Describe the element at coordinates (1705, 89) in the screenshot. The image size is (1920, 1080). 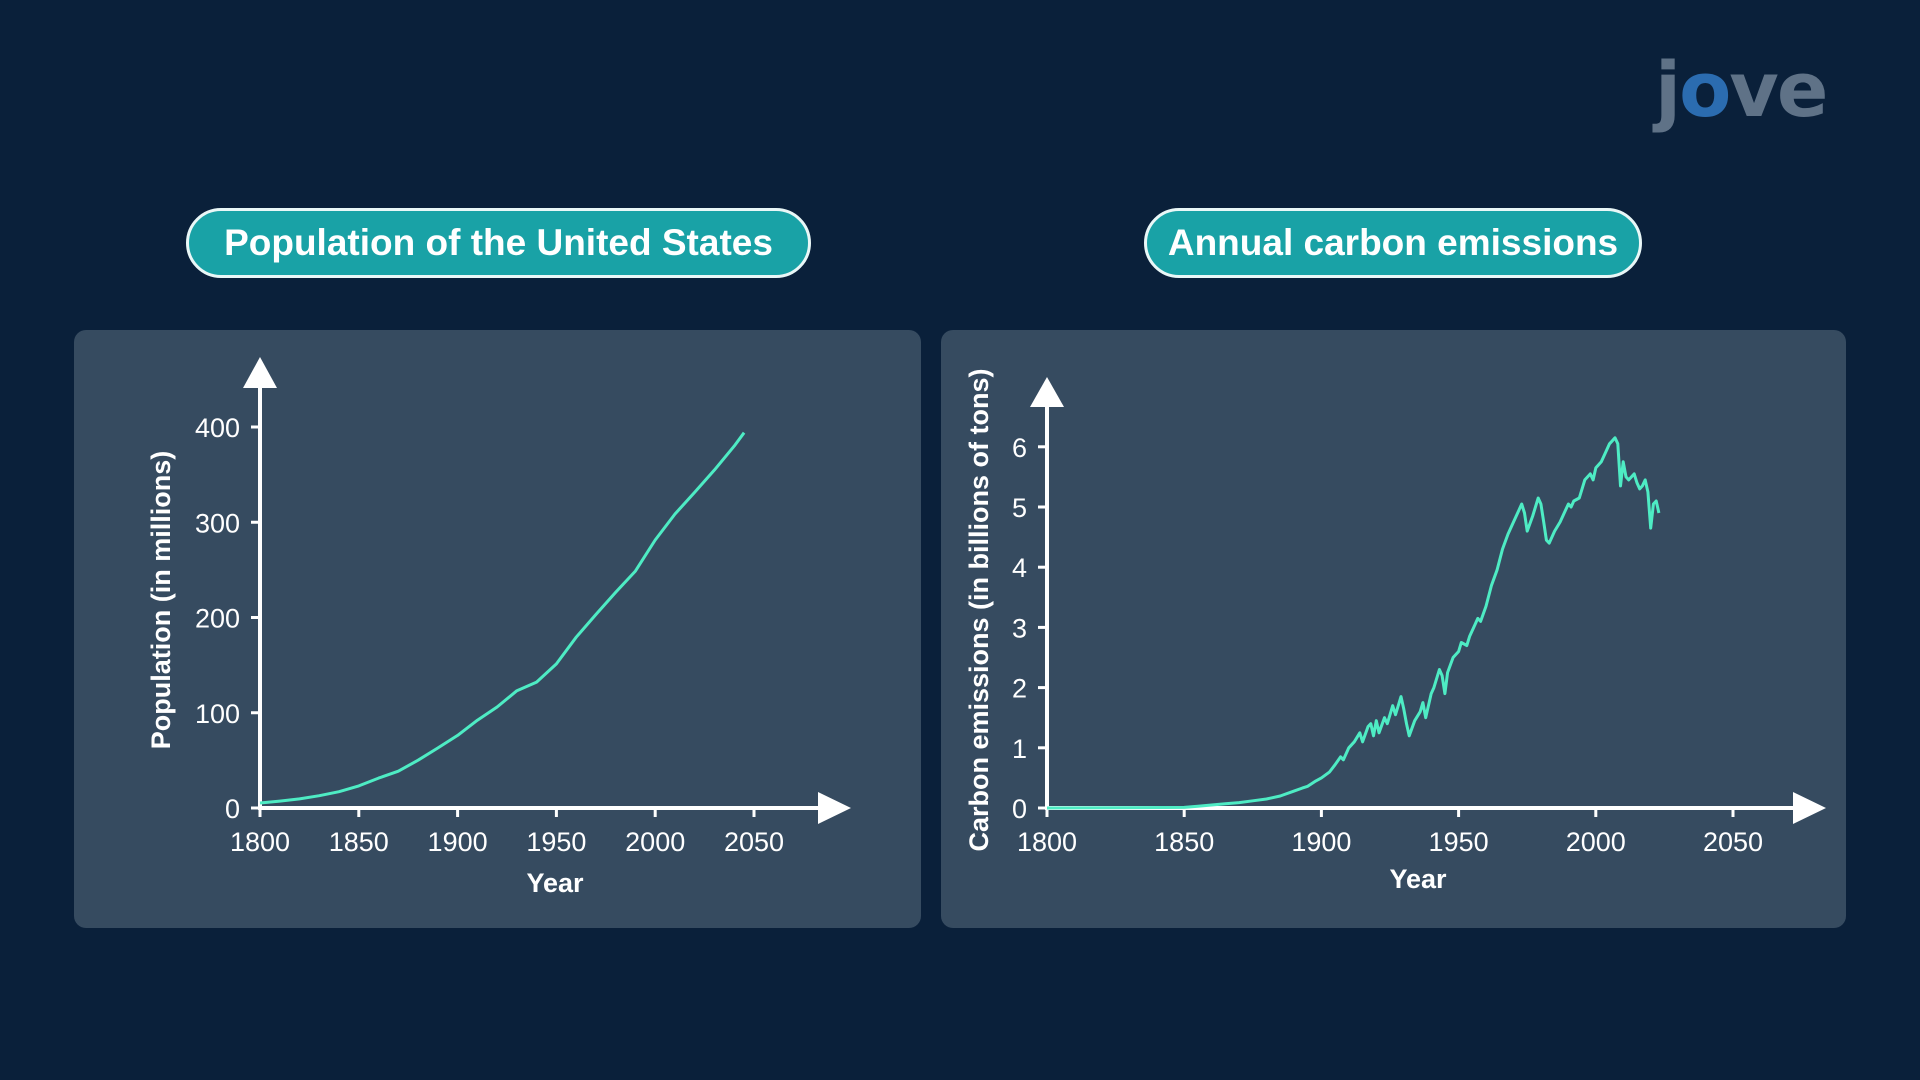
I see `logo-speech-bubble-o: o` at that location.